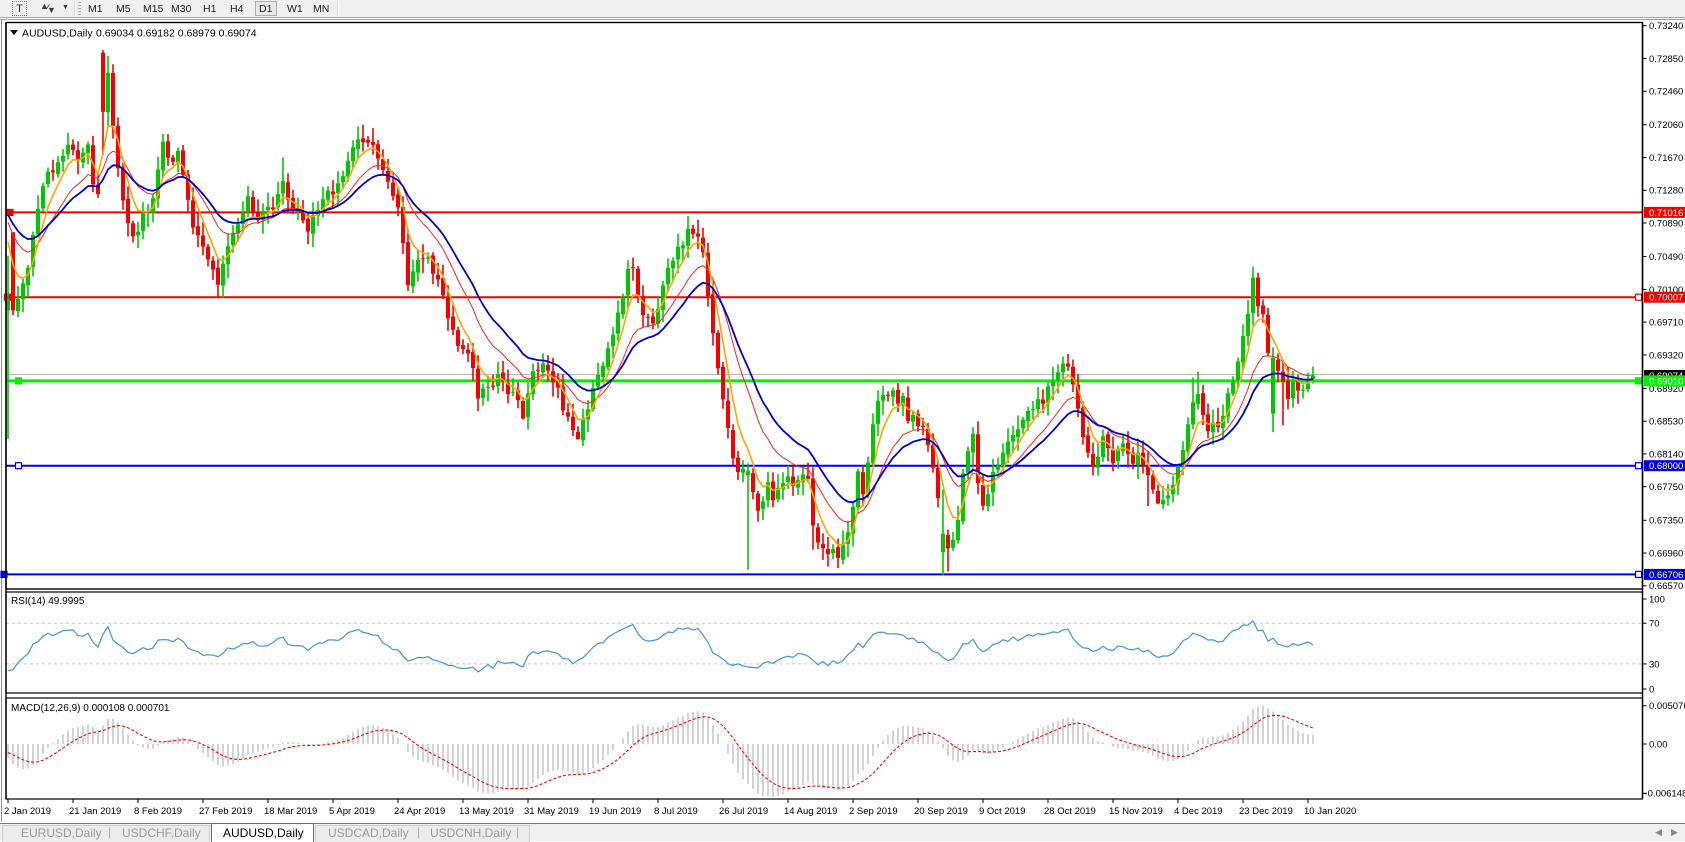 This screenshot has height=842, width=1685. What do you see at coordinates (1666, 257) in the screenshot?
I see `svg-text: 0.70490` at bounding box center [1666, 257].